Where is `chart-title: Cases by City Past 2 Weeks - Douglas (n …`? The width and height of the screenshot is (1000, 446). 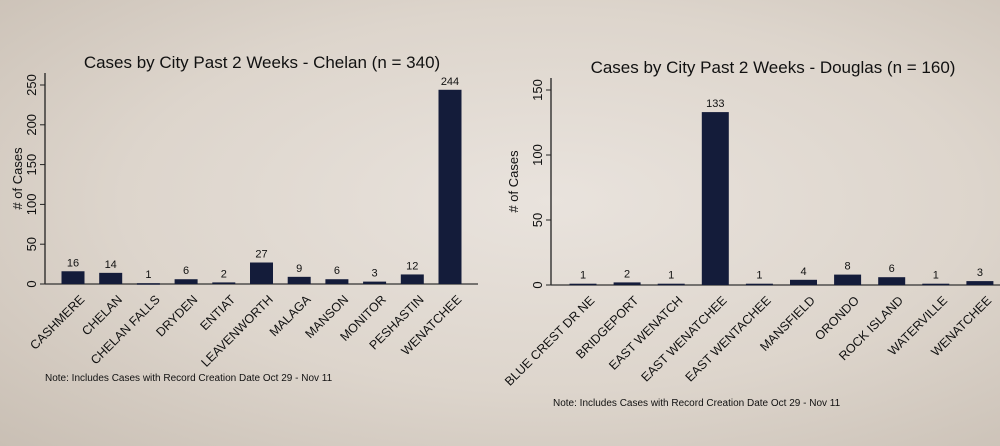
chart-title: Cases by City Past 2 Weeks - Douglas (n … is located at coordinates (773, 67).